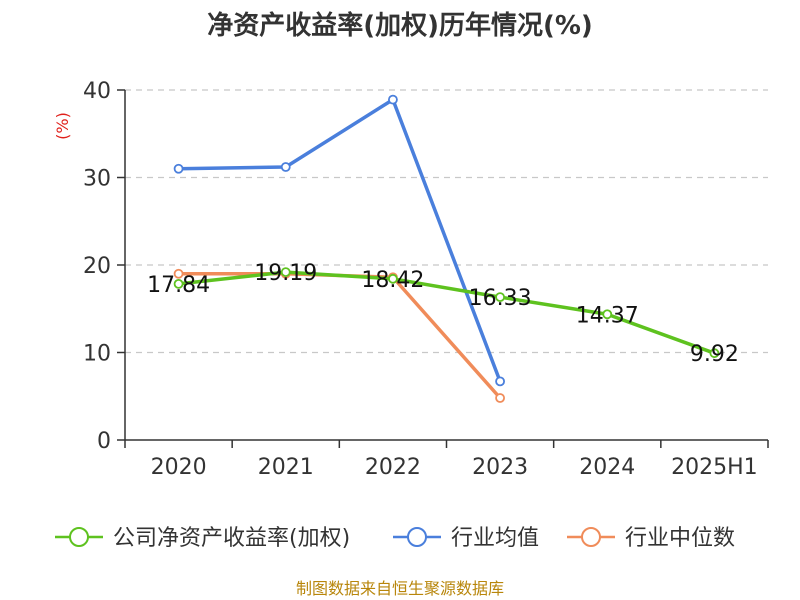 The width and height of the screenshot is (800, 600). Describe the element at coordinates (607, 467) in the screenshot. I see `x-tick-label-2024: 2024` at that location.